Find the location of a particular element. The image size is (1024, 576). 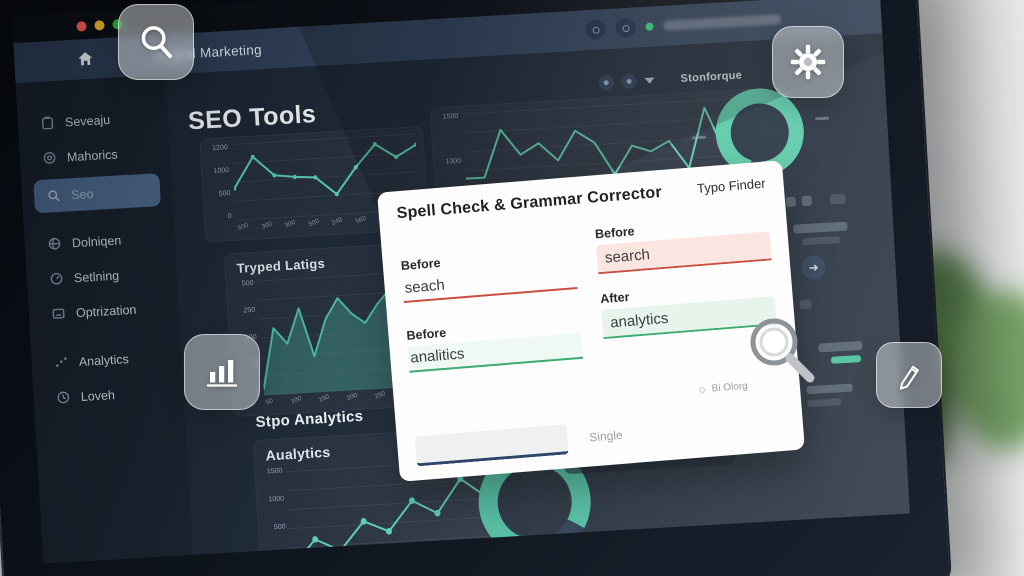

before-field: Before analitics is located at coordinates (495, 344).